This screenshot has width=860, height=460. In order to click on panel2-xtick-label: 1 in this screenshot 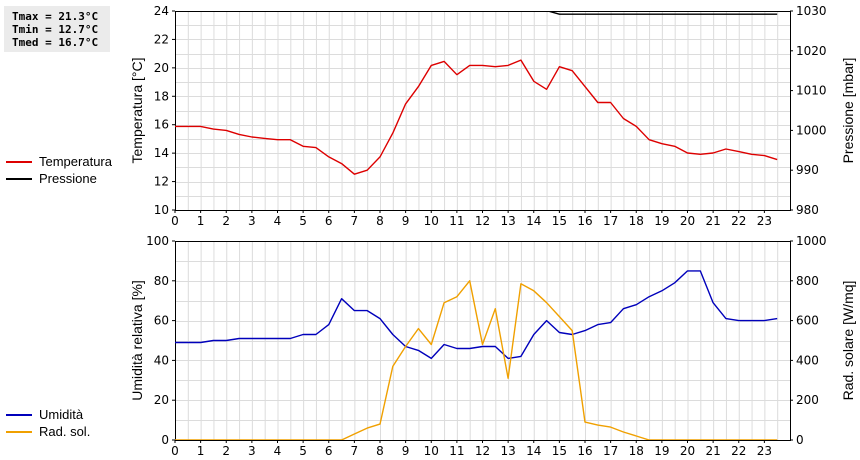, I will do `click(201, 451)`.